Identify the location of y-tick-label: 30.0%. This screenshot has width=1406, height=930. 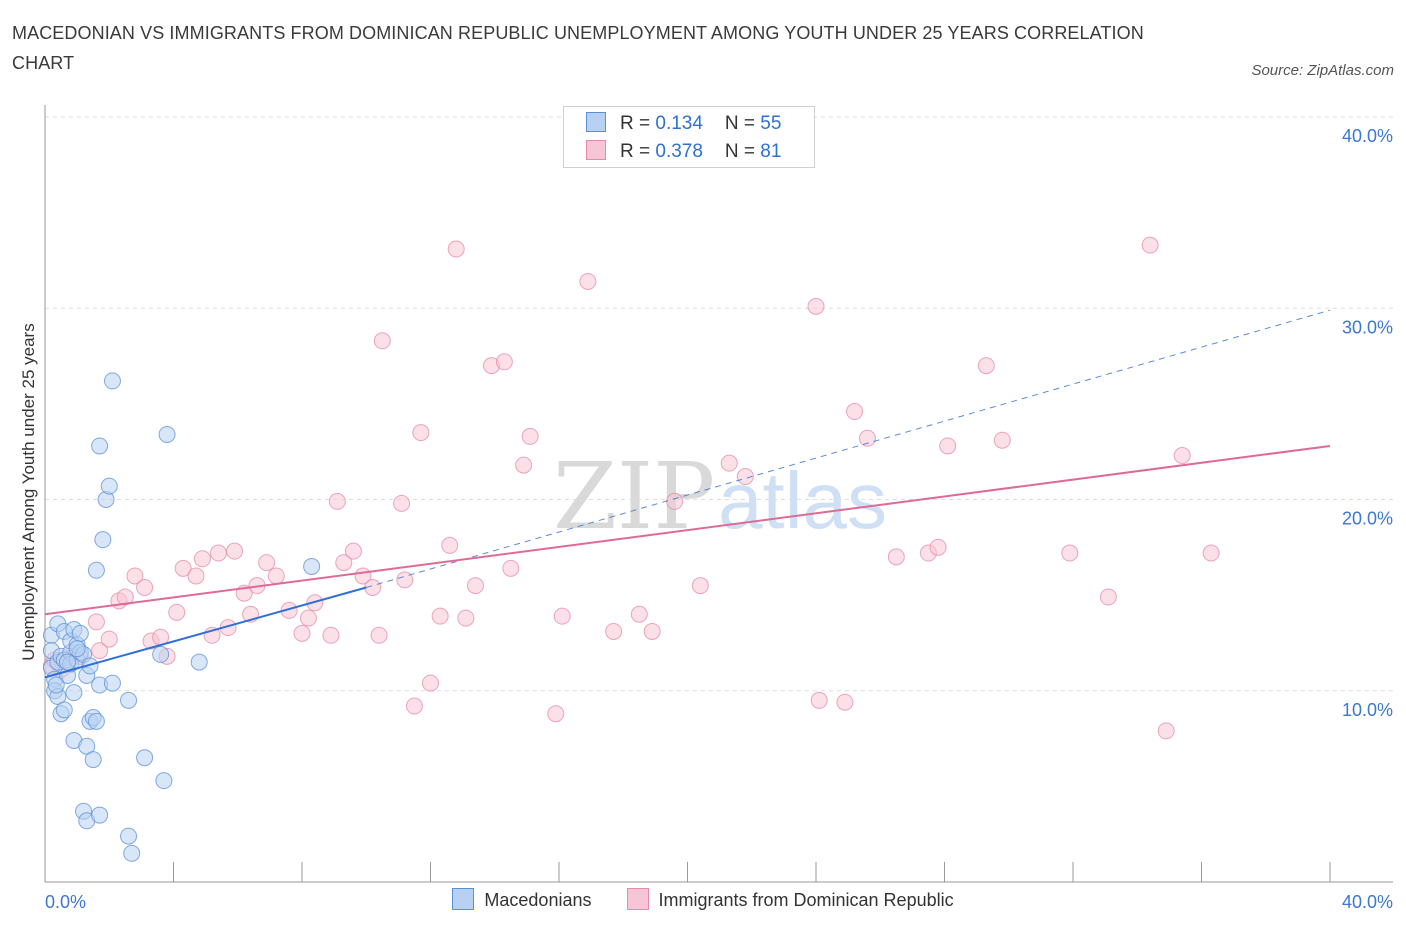
(1367, 327).